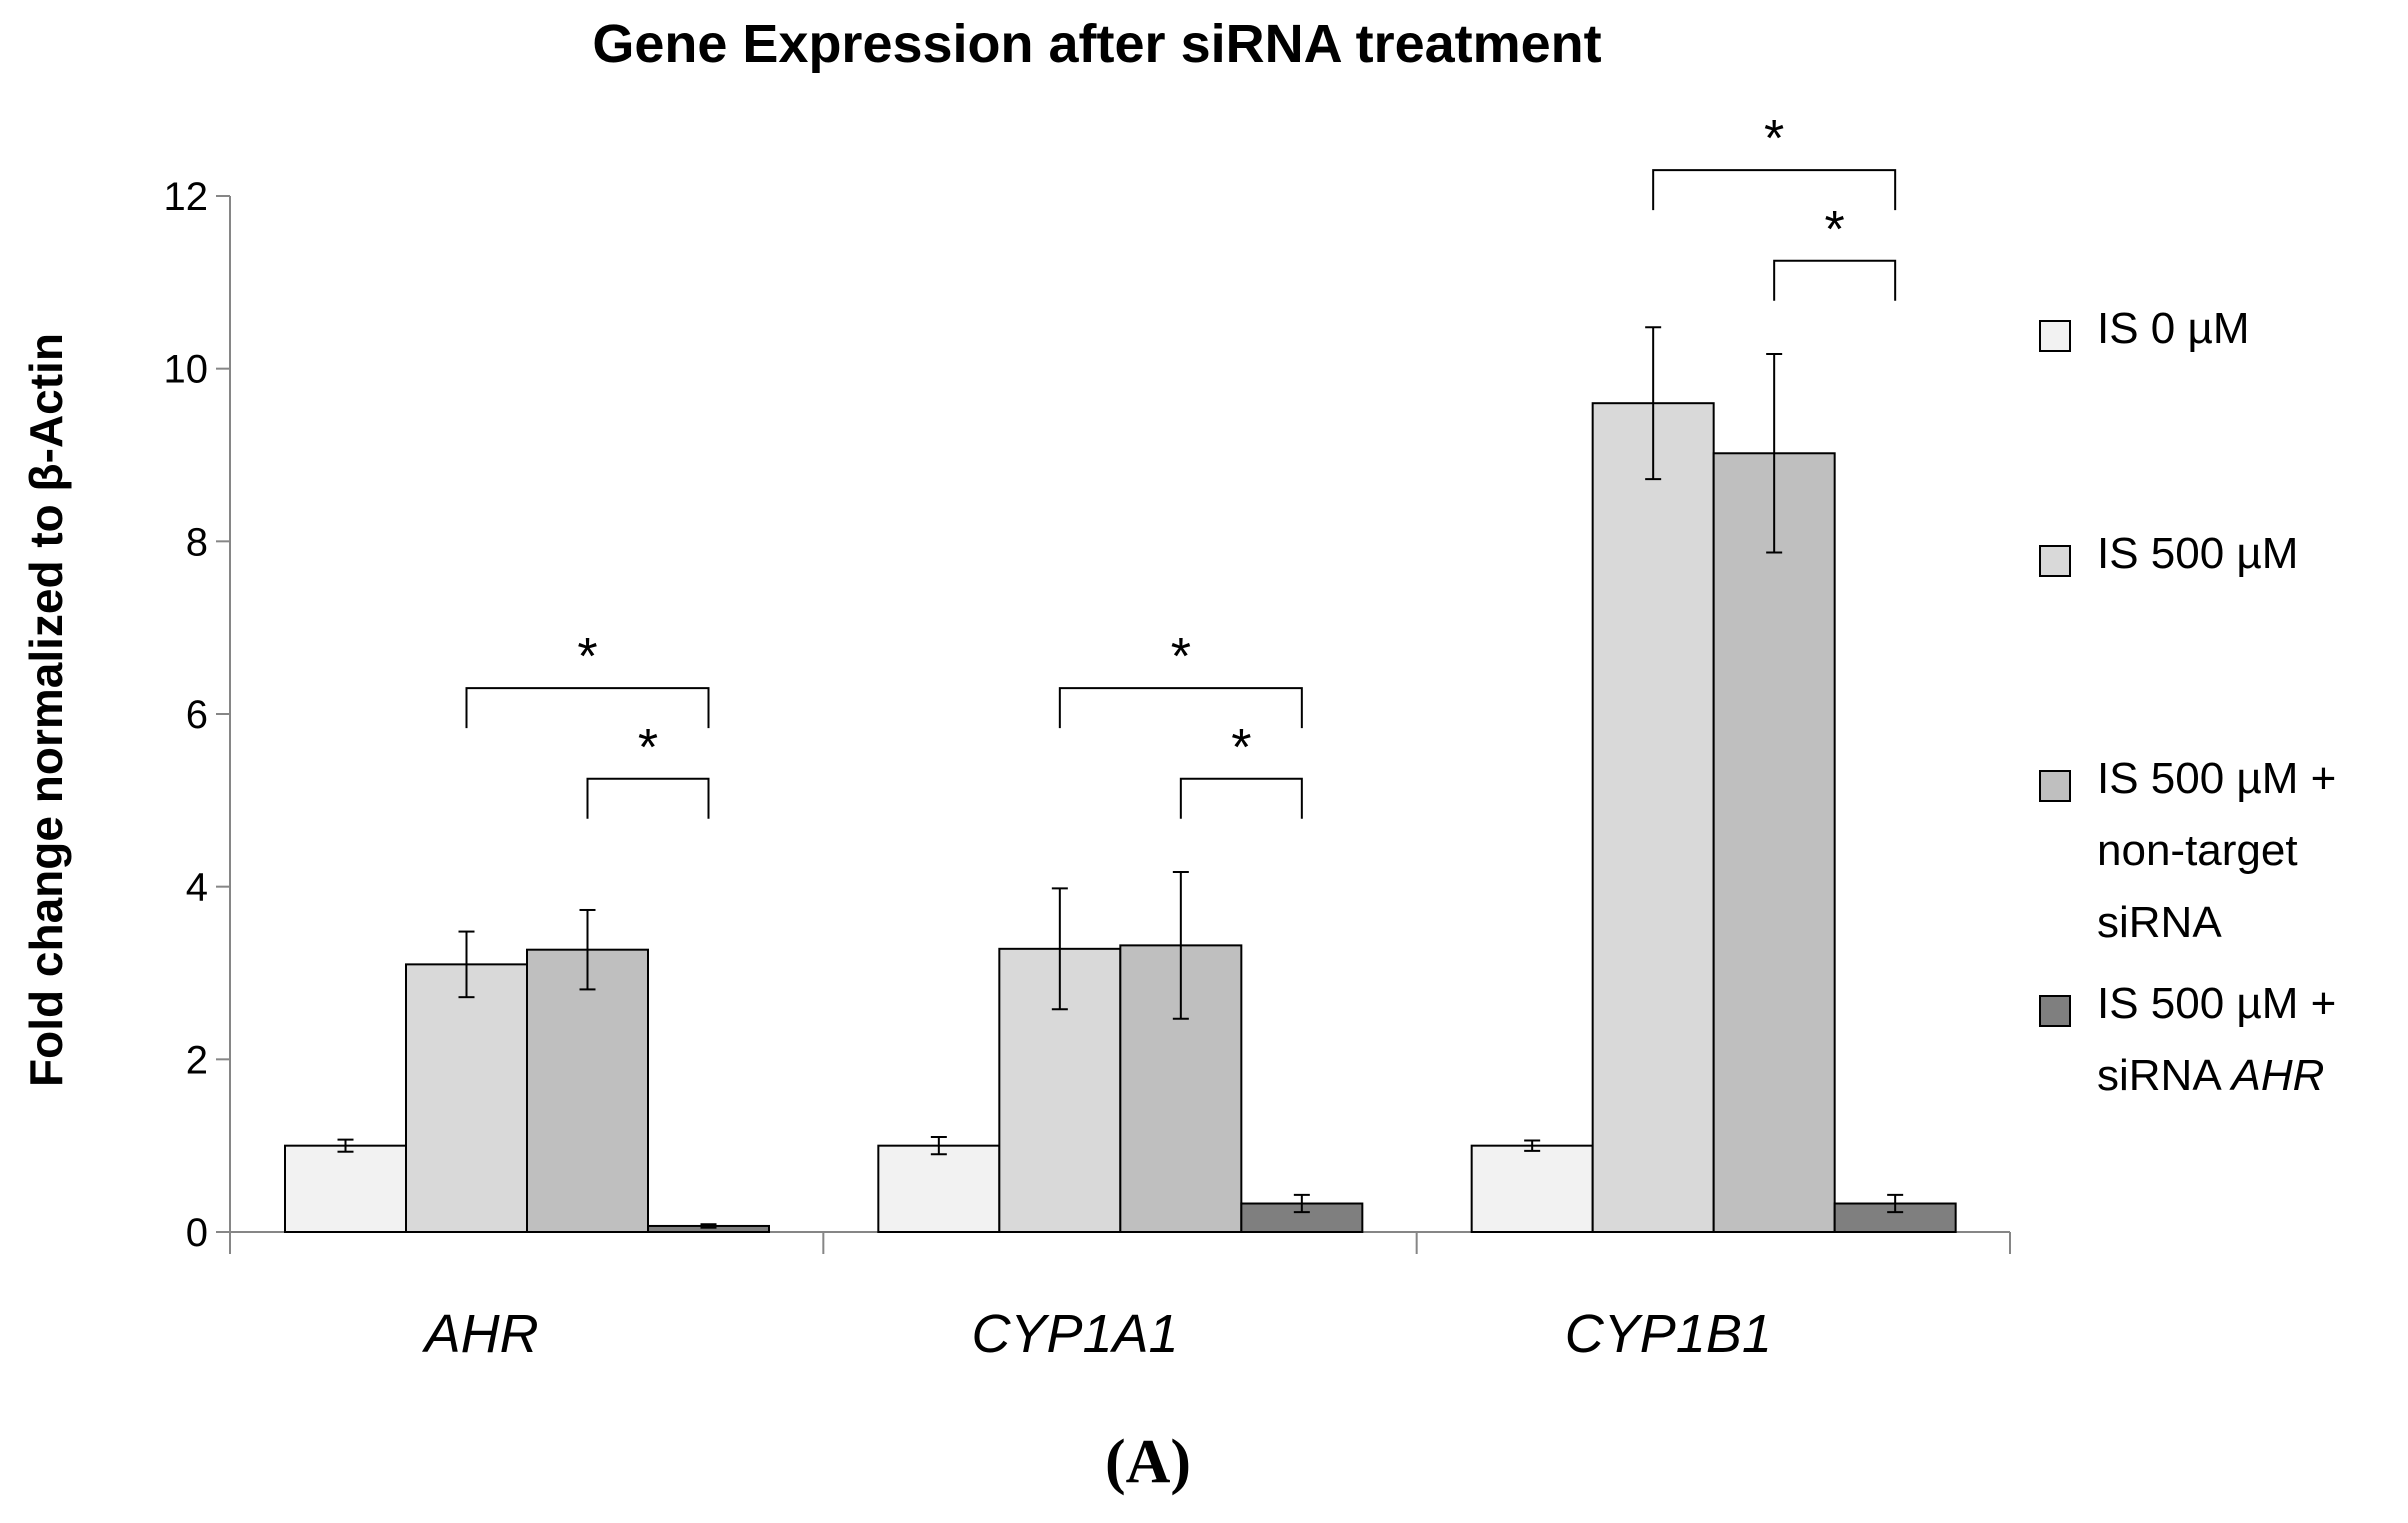 This screenshot has width=2408, height=1523. Describe the element at coordinates (197, 1233) in the screenshot. I see `y-tick-label: 0` at that location.